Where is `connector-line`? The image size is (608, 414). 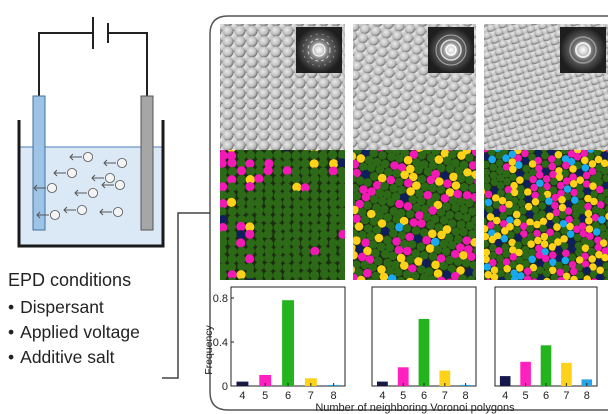
connector-line is located at coordinates (186, 295).